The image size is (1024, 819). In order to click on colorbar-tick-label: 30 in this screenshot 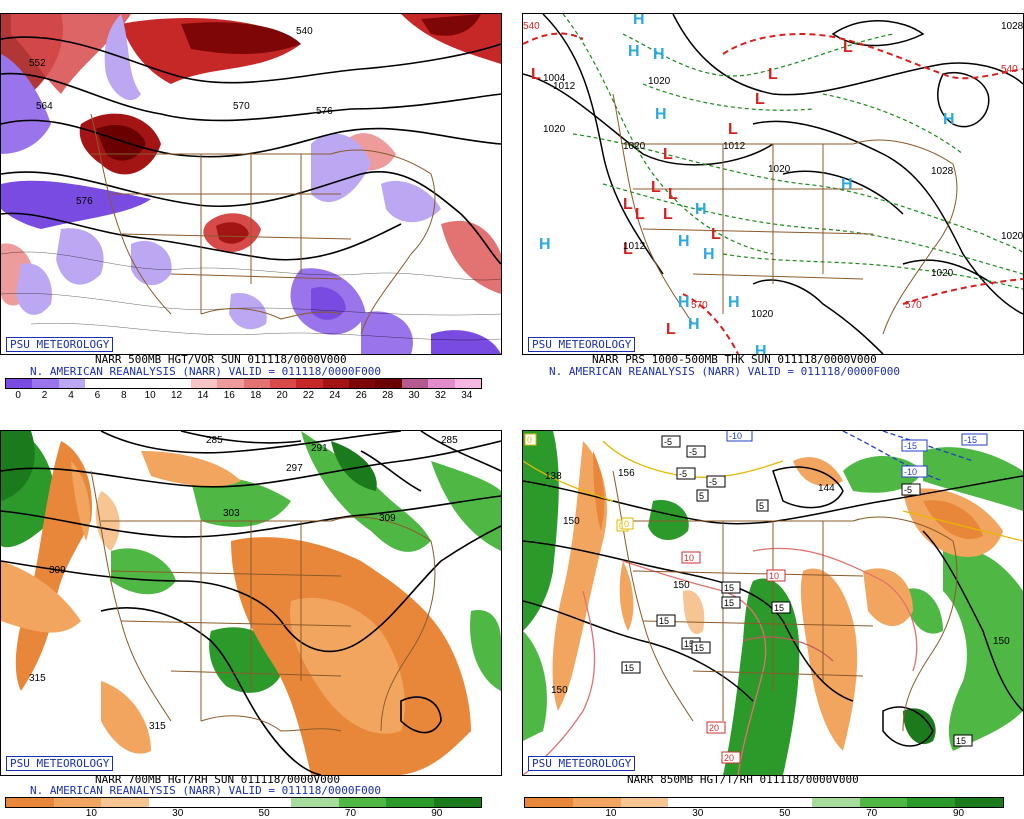, I will do `click(178, 813)`.